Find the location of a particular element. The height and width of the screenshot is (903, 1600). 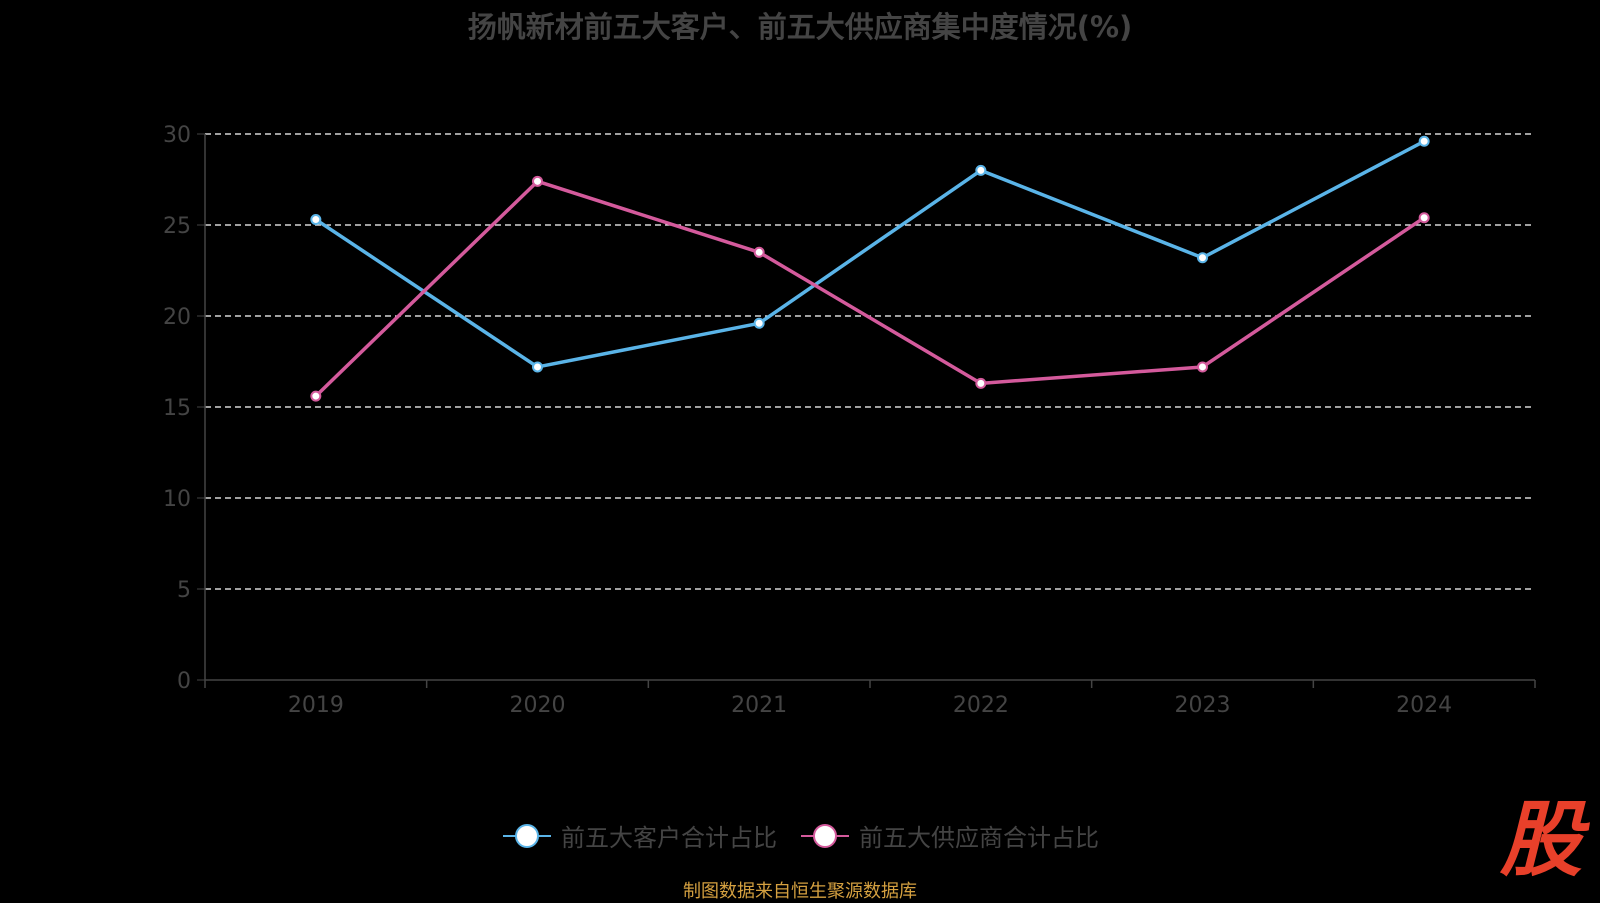

legend-label-customers: 前五大客户合计占比 is located at coordinates (669, 838).